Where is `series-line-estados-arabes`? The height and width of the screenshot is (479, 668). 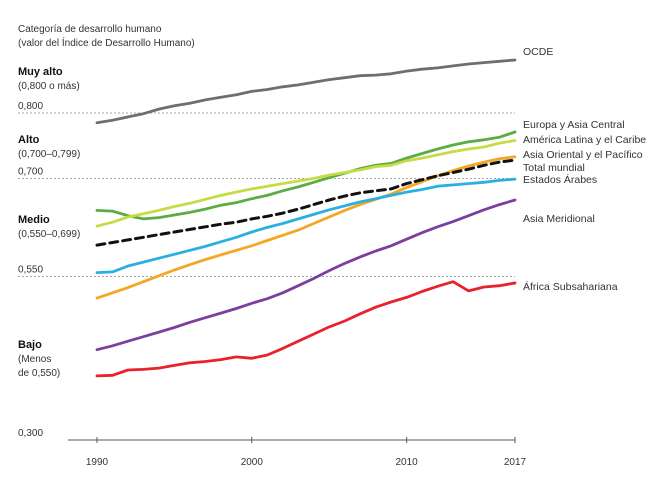
series-line-estados-arabes is located at coordinates (306, 226).